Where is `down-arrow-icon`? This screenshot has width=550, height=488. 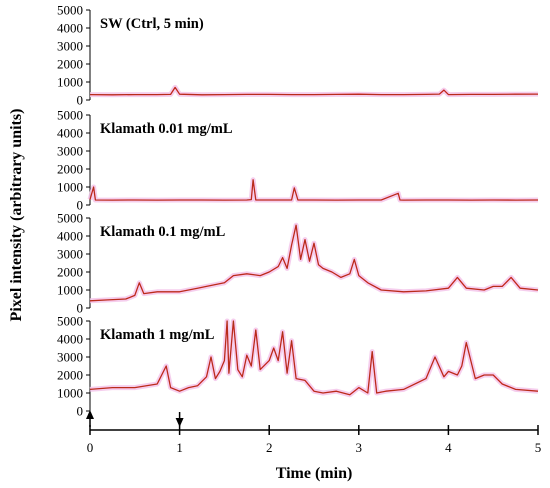
down-arrow-icon is located at coordinates (179, 419).